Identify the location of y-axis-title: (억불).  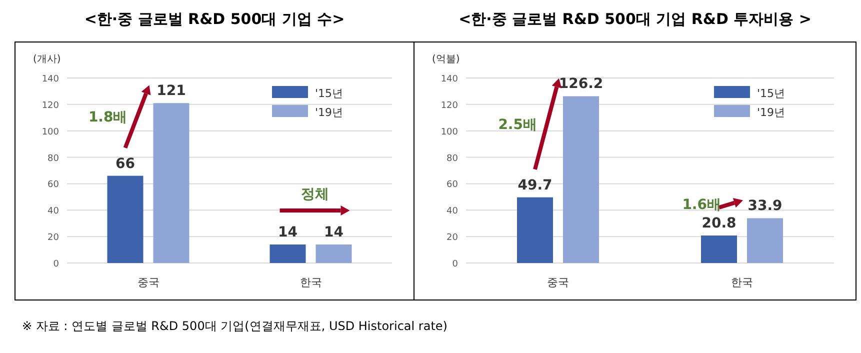
(446, 59).